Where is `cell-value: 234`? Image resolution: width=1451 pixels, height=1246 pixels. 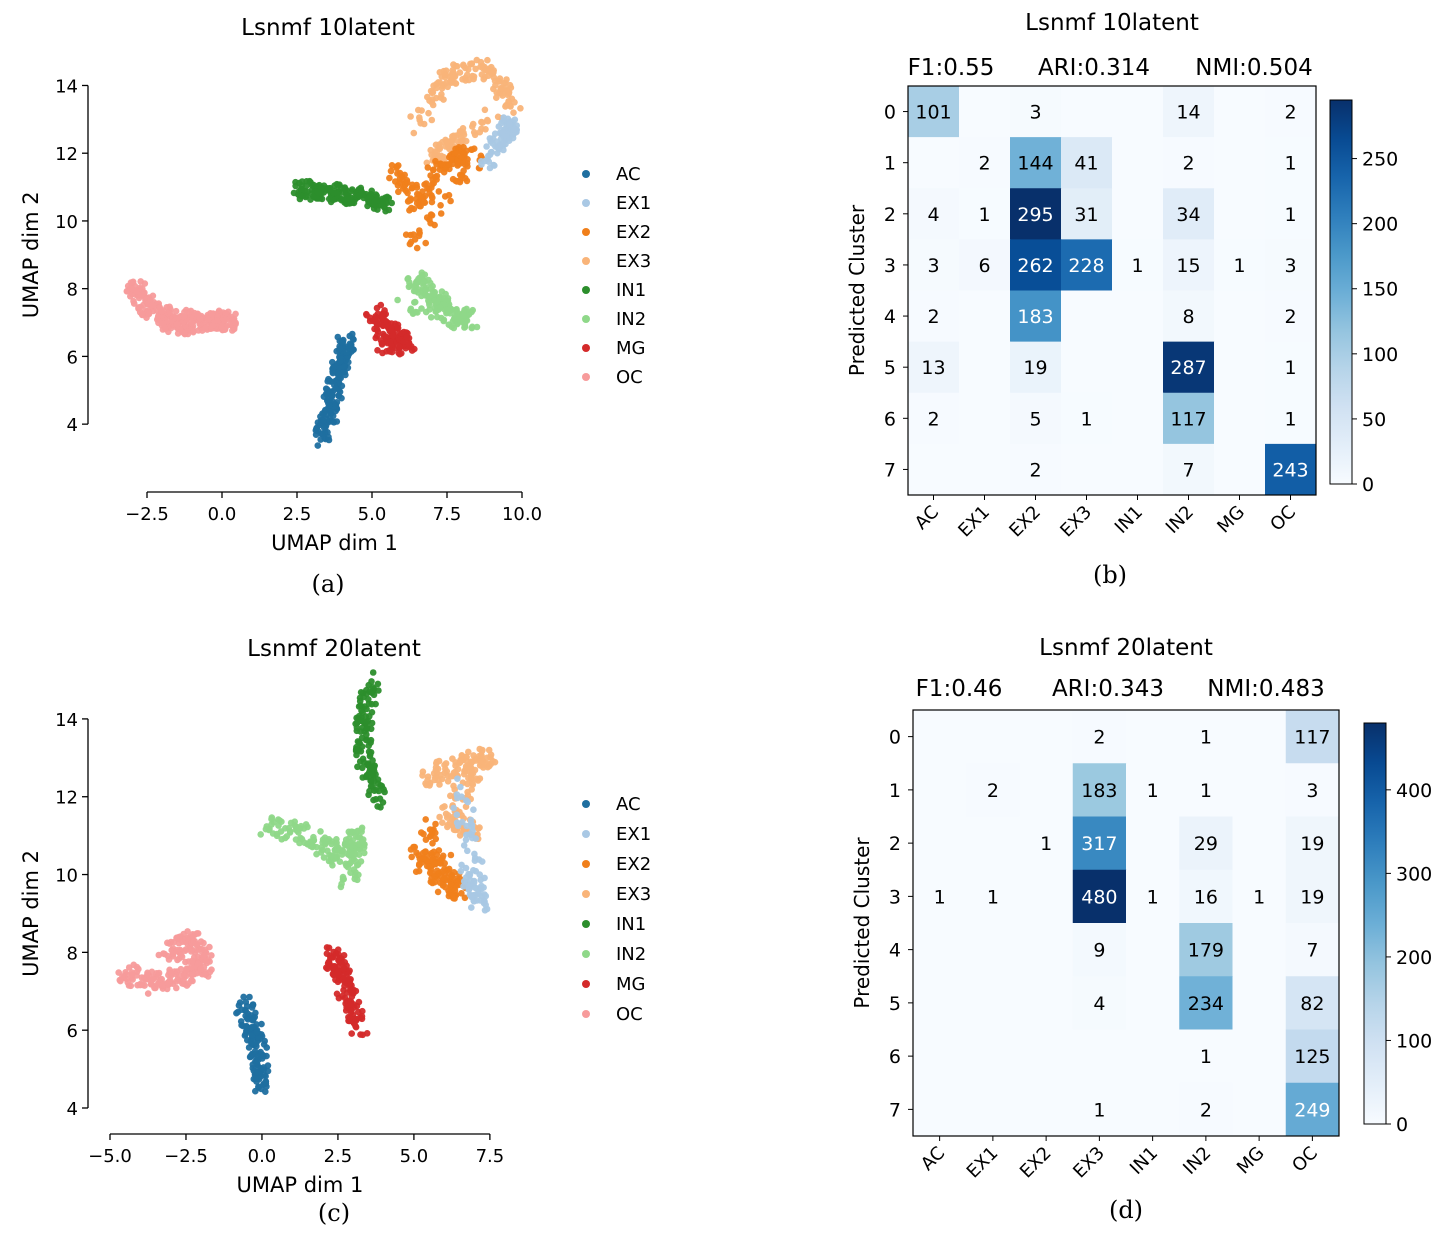 cell-value: 234 is located at coordinates (1206, 1004).